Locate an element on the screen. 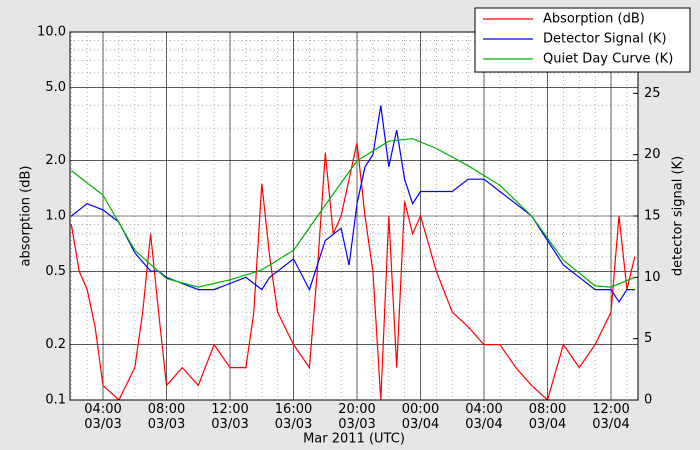 The height and width of the screenshot is (450, 700). x-tick-label: 08:00 03/03 is located at coordinates (166, 417).